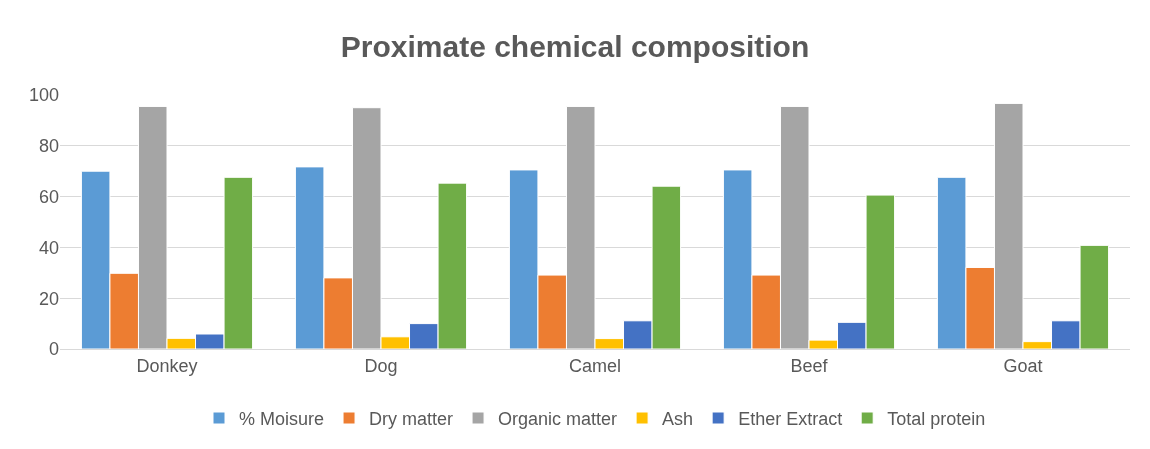 This screenshot has width=1150, height=449. I want to click on y-tick-label: 20, so click(48, 298).